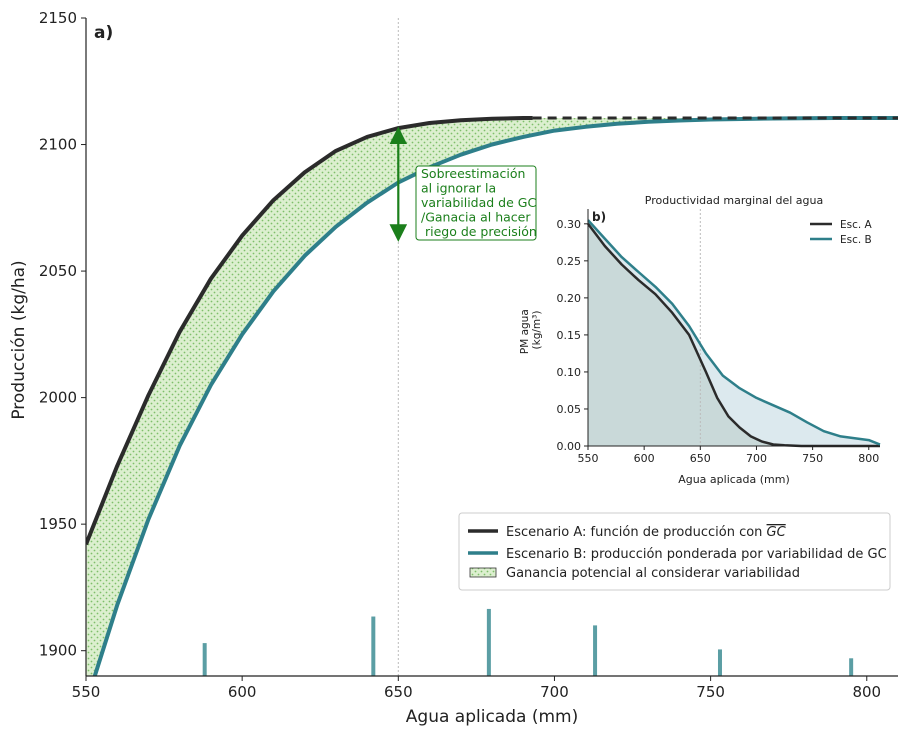 The height and width of the screenshot is (735, 908). Describe the element at coordinates (636, 532) in the screenshot. I see `legend-label-a-text: Escenario A: función de producción con` at that location.